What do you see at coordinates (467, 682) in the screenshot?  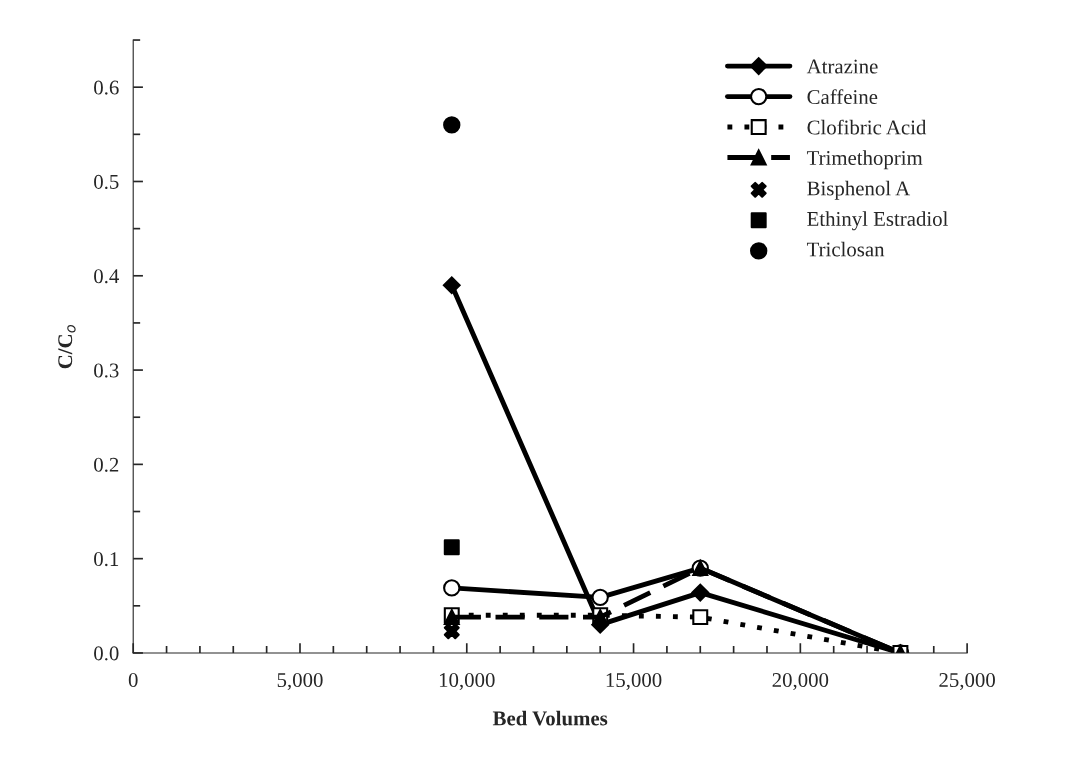 I see `x-tick-label: 10,000` at bounding box center [467, 682].